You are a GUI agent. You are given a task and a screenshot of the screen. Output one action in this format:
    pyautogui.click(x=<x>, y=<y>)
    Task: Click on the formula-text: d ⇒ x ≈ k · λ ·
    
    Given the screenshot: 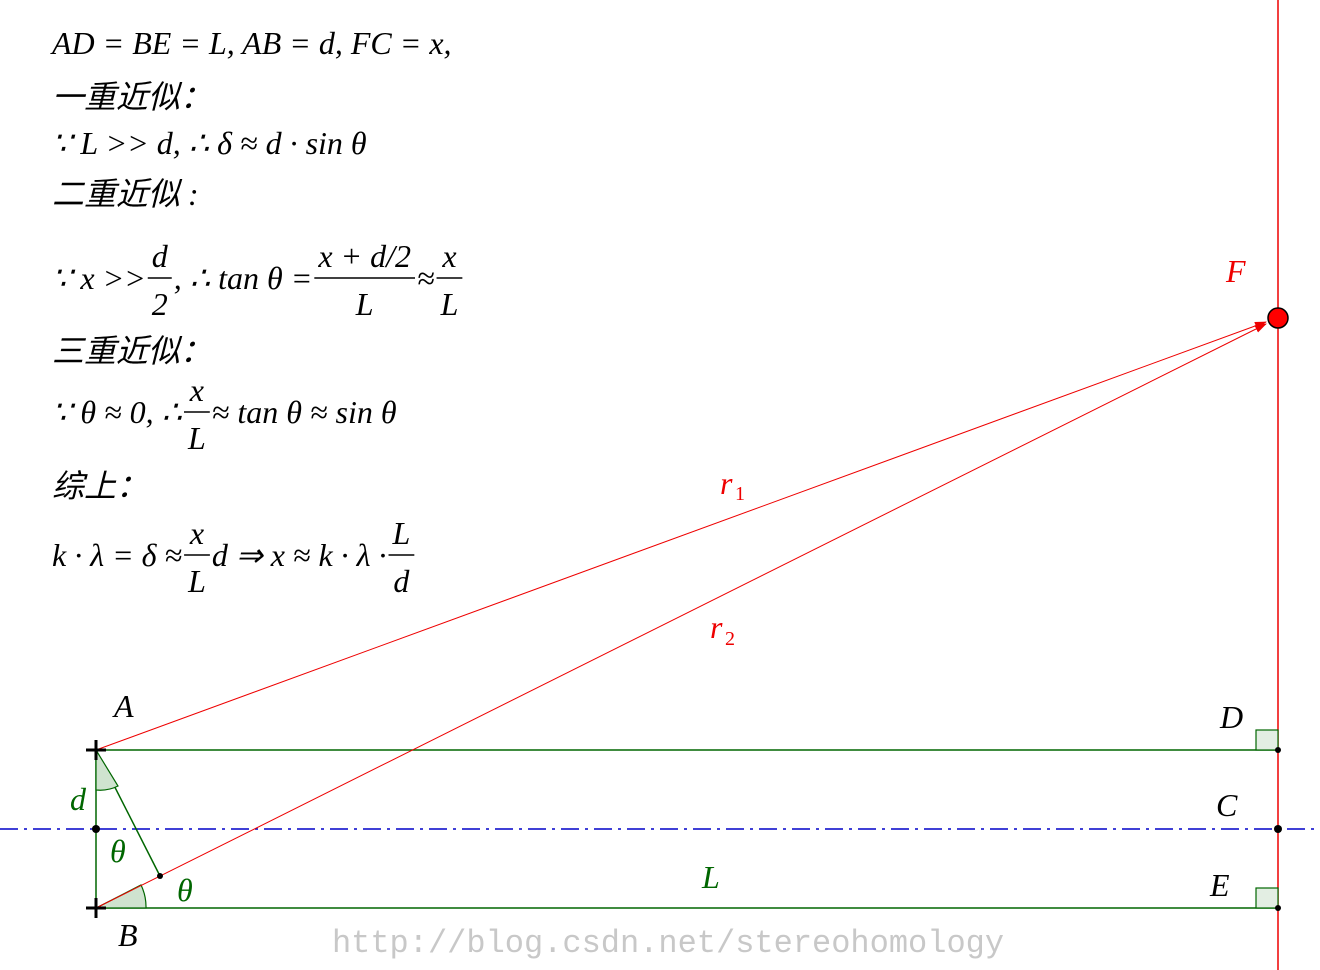 What is the action you would take?
    pyautogui.click(x=299, y=555)
    